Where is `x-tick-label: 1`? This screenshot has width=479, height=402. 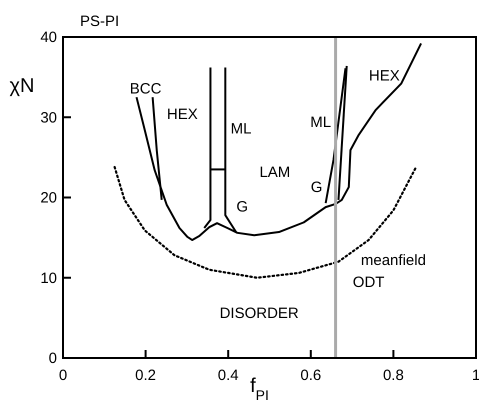 x-tick-label: 1 is located at coordinates (475, 375).